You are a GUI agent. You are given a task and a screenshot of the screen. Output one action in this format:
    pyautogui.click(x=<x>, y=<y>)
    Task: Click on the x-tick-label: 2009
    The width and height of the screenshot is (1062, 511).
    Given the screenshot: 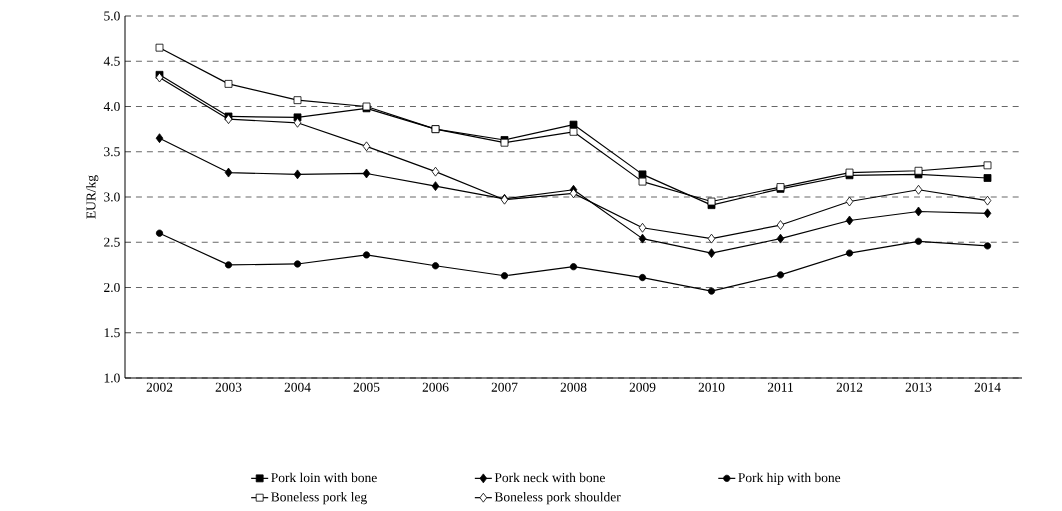 What is the action you would take?
    pyautogui.click(x=642, y=387)
    